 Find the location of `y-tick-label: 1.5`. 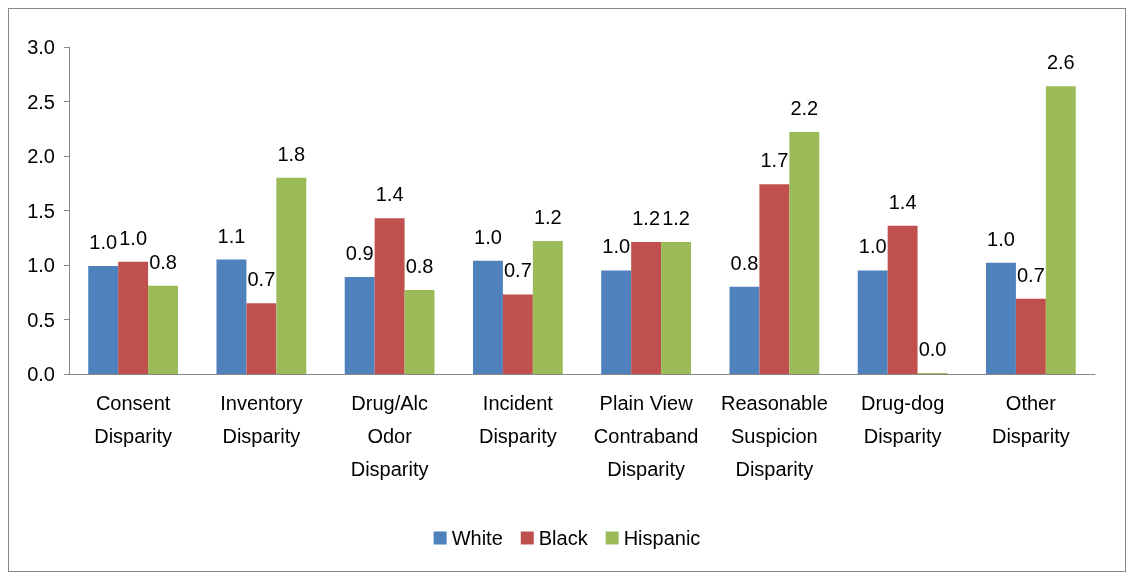

y-tick-label: 1.5 is located at coordinates (41, 210).